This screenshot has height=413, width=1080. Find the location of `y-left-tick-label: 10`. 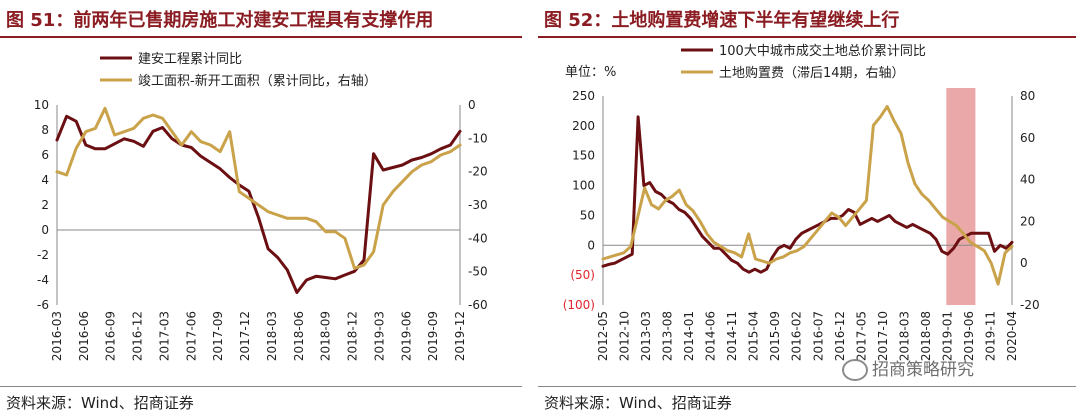

y-left-tick-label: 10 is located at coordinates (41, 105).